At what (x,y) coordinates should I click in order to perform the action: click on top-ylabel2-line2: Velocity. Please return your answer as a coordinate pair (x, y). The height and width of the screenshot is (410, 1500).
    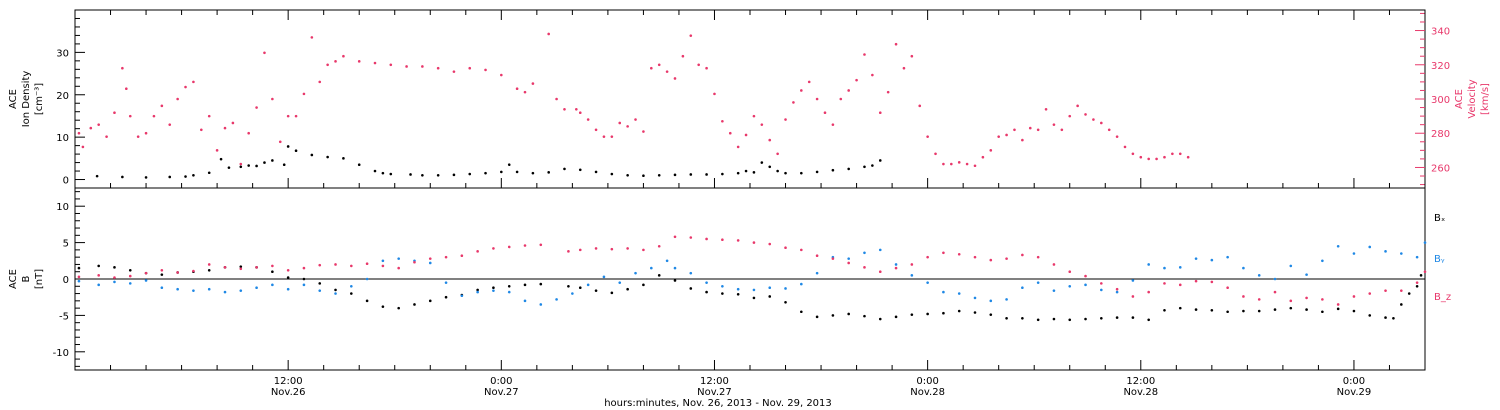
    Looking at the image, I should click on (1472, 98).